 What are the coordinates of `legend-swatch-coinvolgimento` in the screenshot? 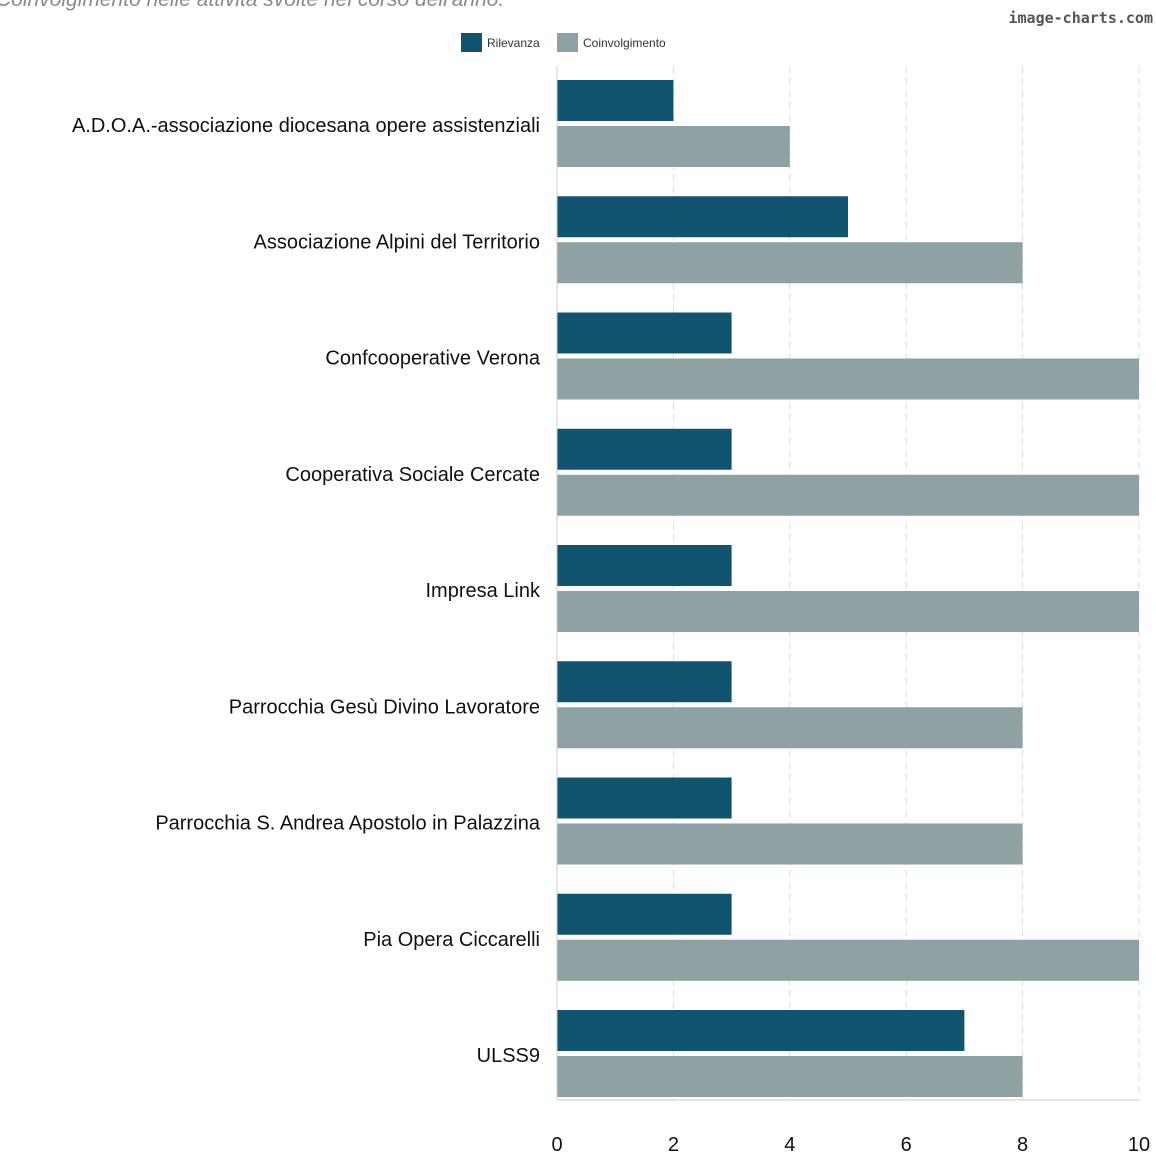 It's located at (567, 42).